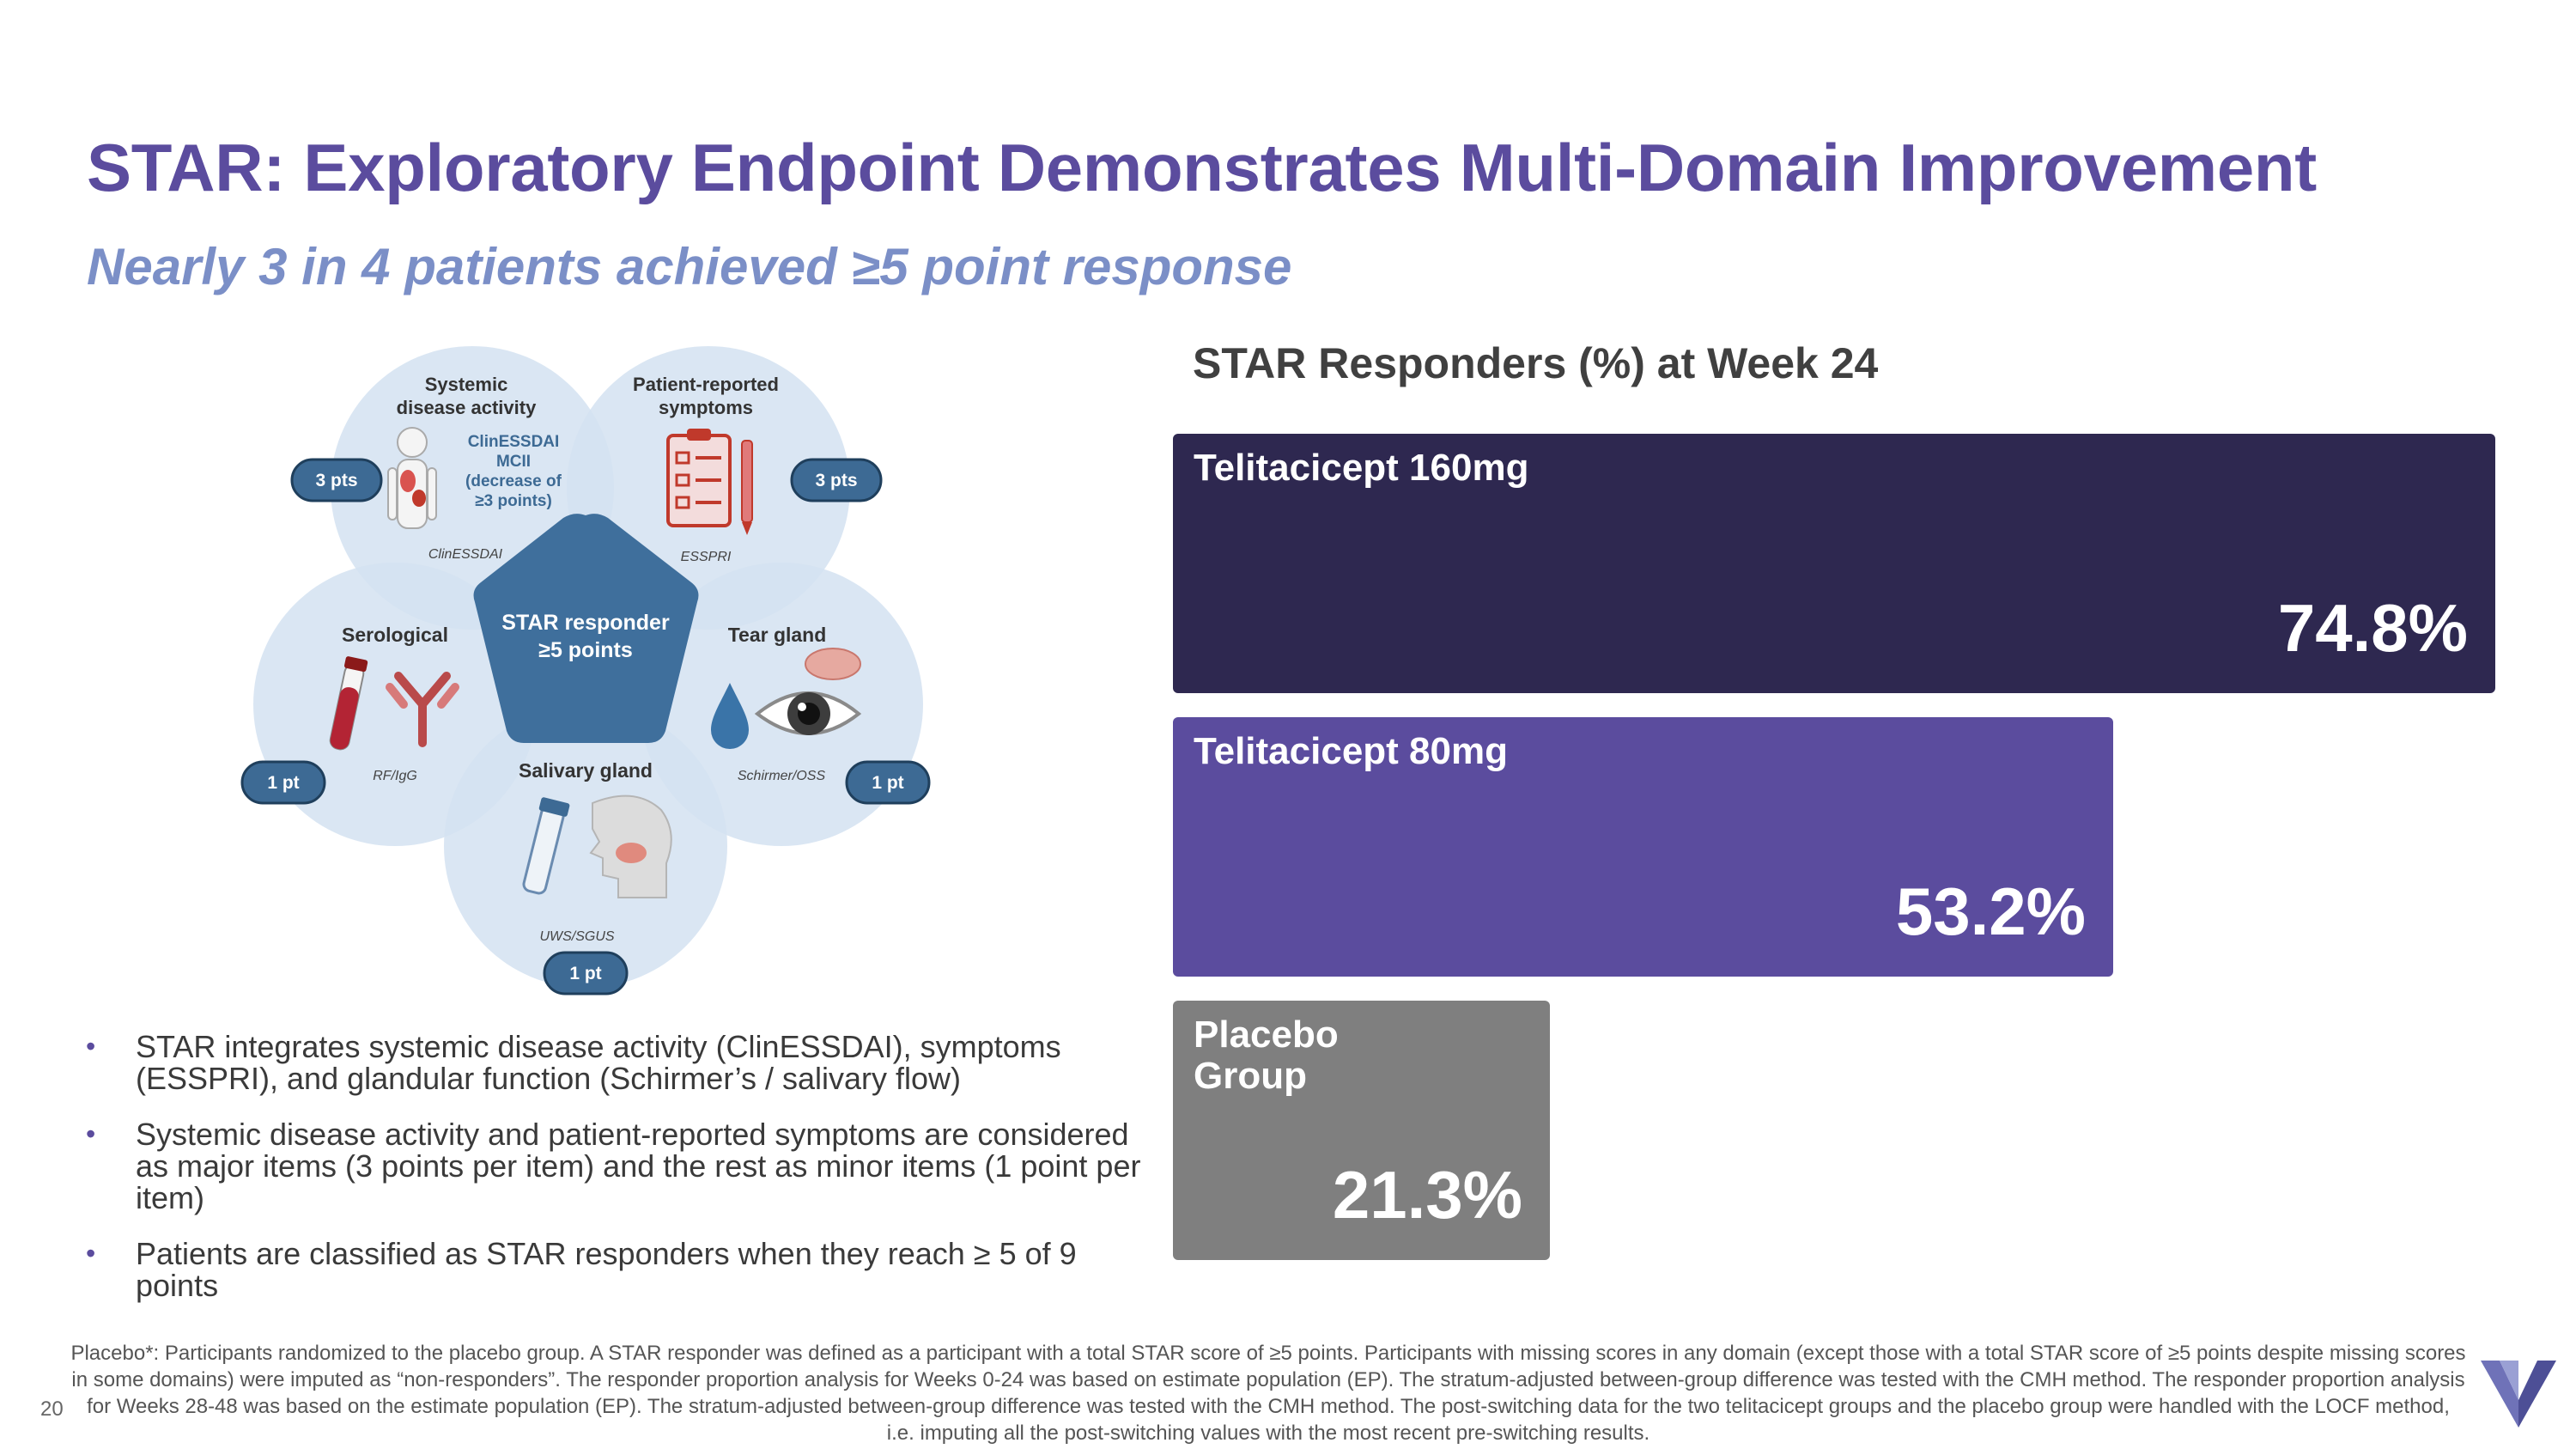 The height and width of the screenshot is (1449, 2576). What do you see at coordinates (630, 846) in the screenshot?
I see `head-profile-icon` at bounding box center [630, 846].